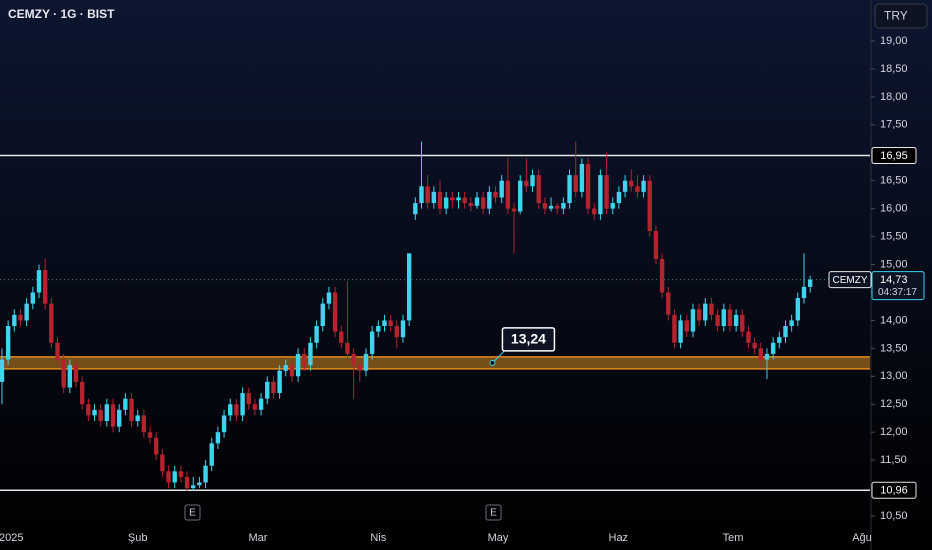 The height and width of the screenshot is (550, 932). What do you see at coordinates (619, 538) in the screenshot?
I see `x-tick-label: Haz` at bounding box center [619, 538].